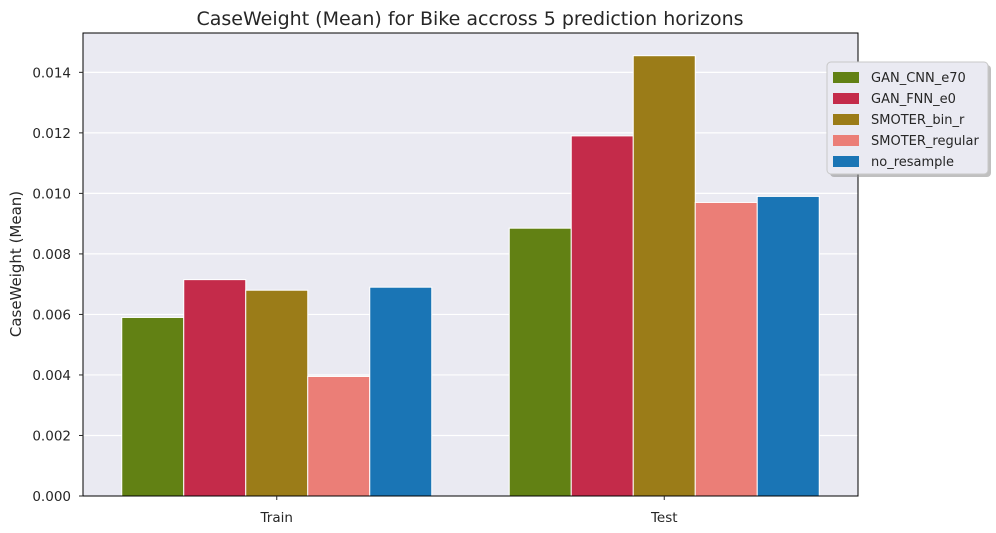 The height and width of the screenshot is (533, 996). Describe the element at coordinates (726, 349) in the screenshot. I see `bar-SMOTER_regular-Test` at that location.